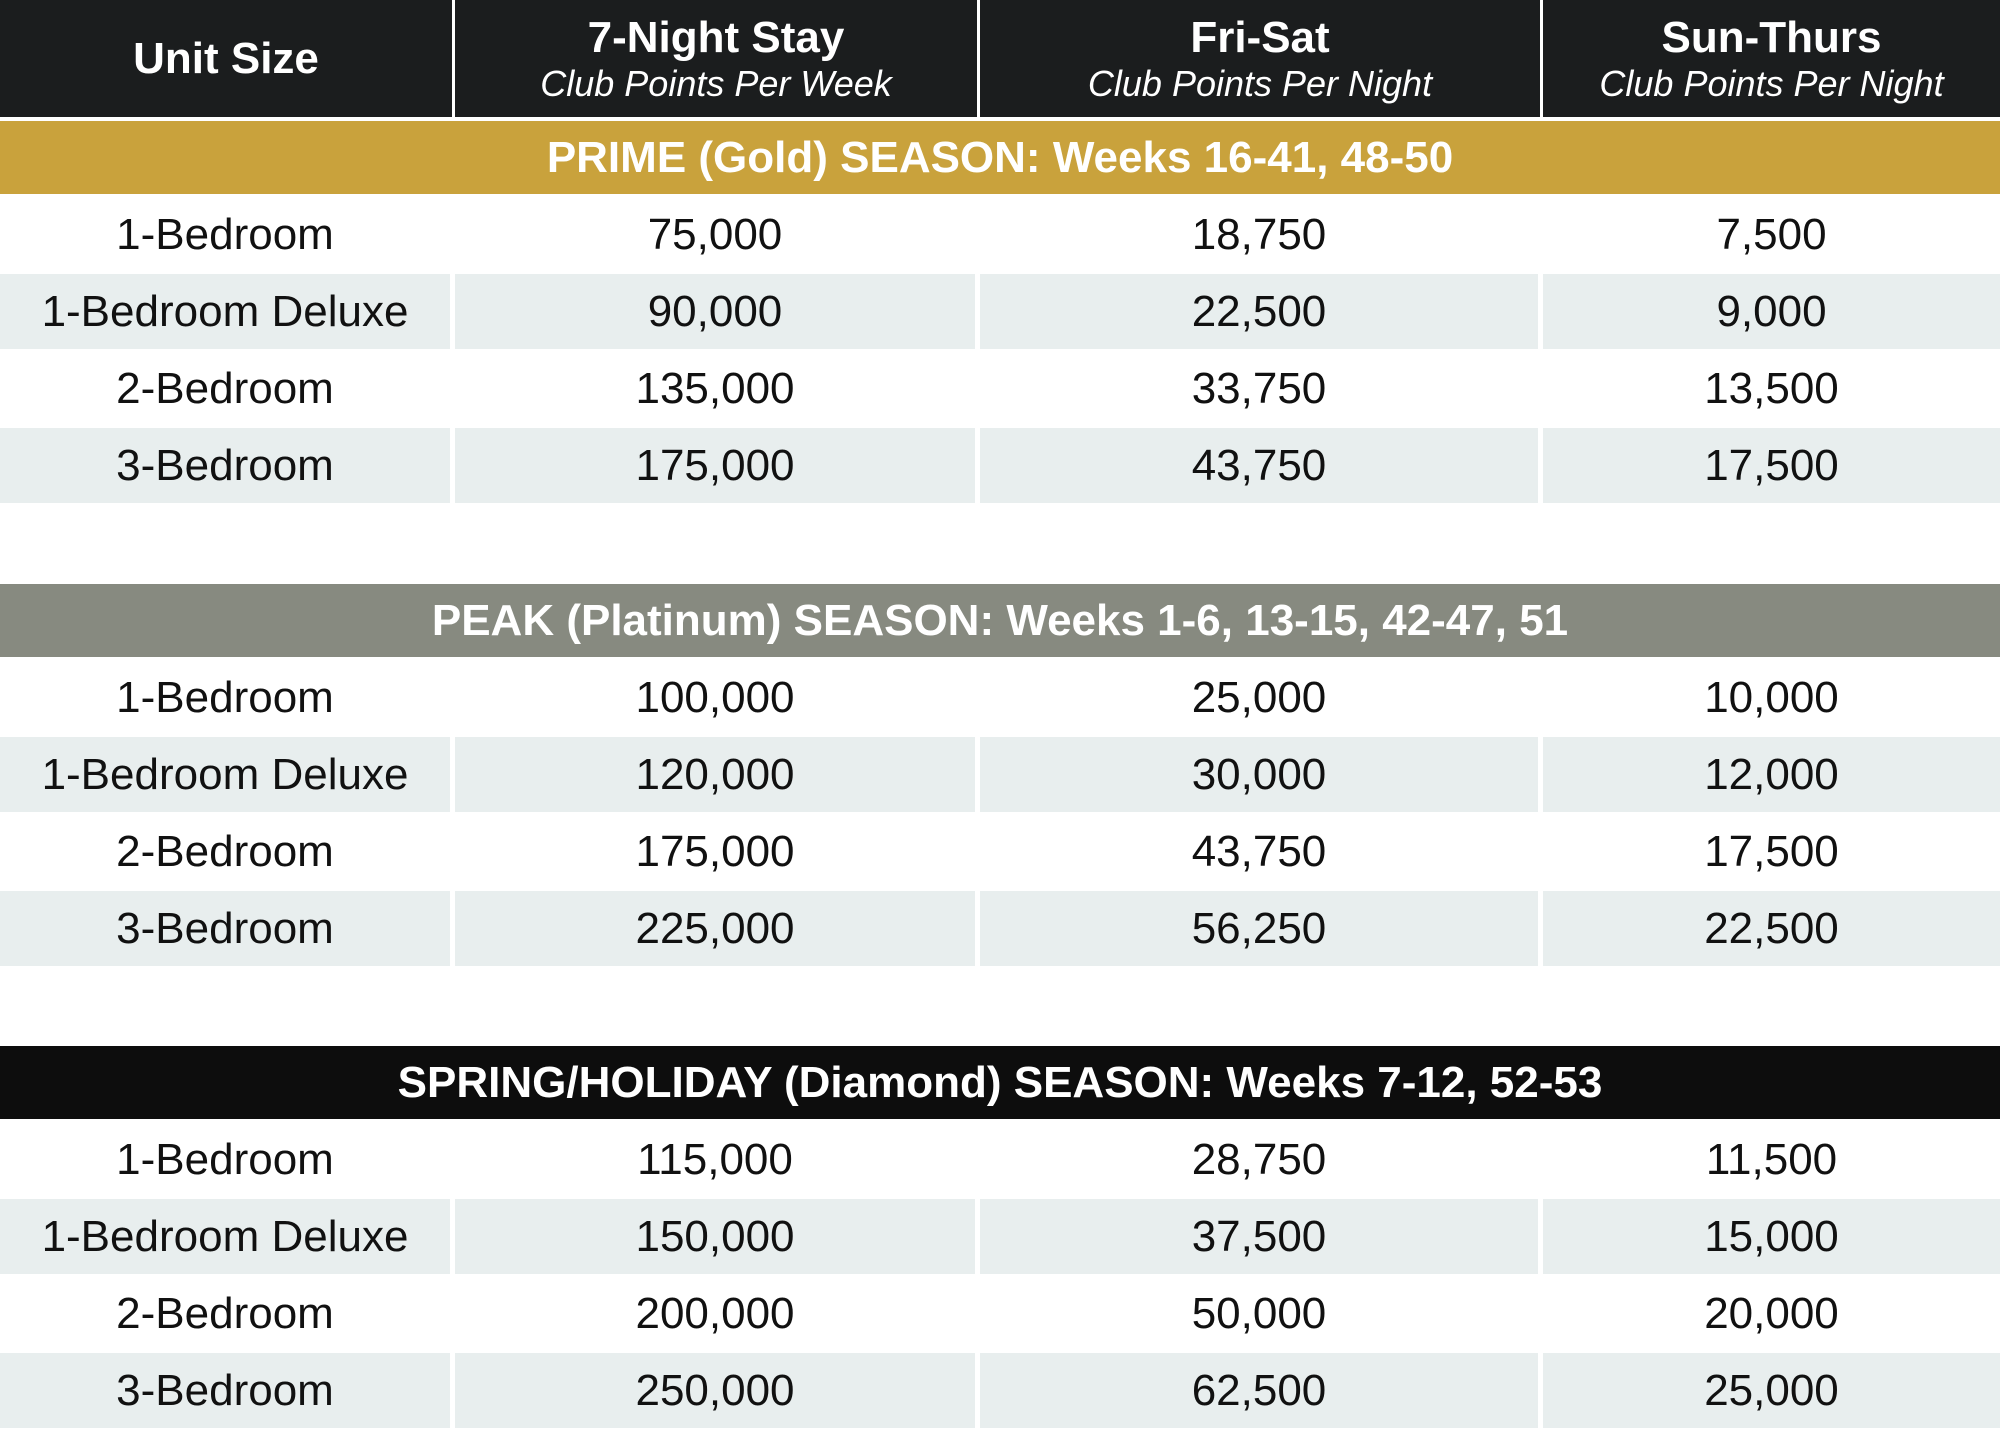 This screenshot has width=2000, height=1430. What do you see at coordinates (1261, 312) in the screenshot?
I see `fri-sat-points-cell: 22,500` at bounding box center [1261, 312].